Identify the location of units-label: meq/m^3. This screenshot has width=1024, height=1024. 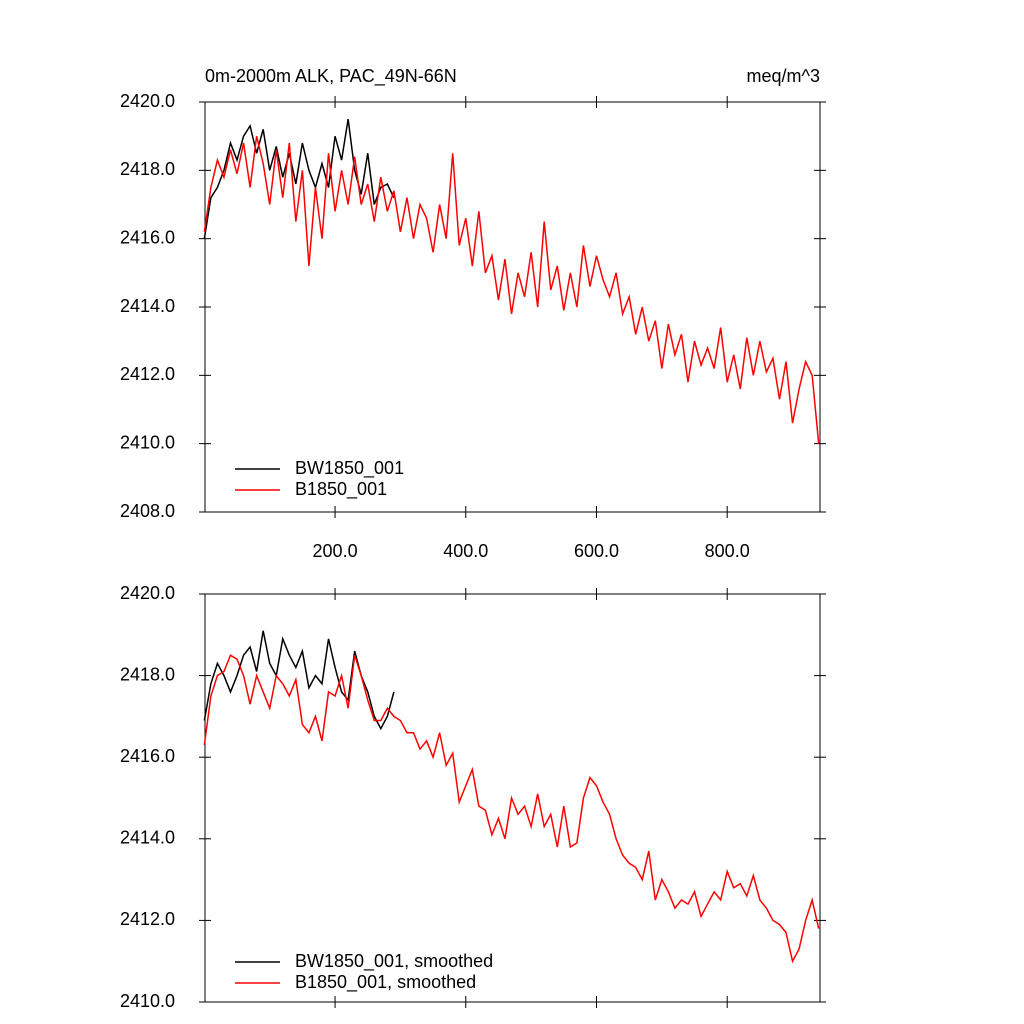
(783, 76).